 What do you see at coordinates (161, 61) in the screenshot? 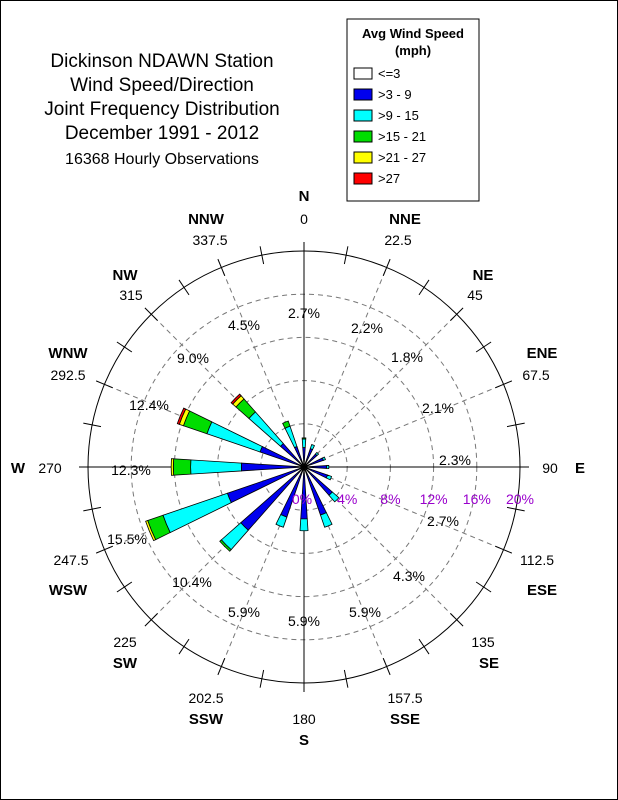
I see `title-line-1: Dickinson NDAWN Station` at bounding box center [161, 61].